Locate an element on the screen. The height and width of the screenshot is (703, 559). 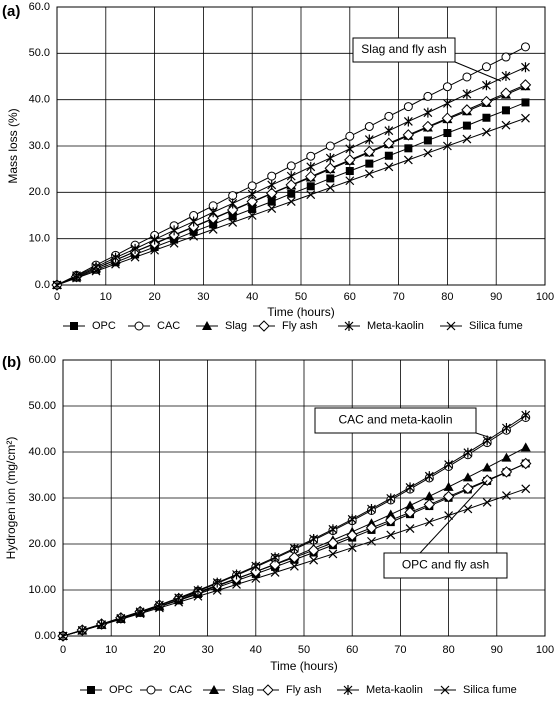
y-tick-label: 20.0 is located at coordinates (39, 192).